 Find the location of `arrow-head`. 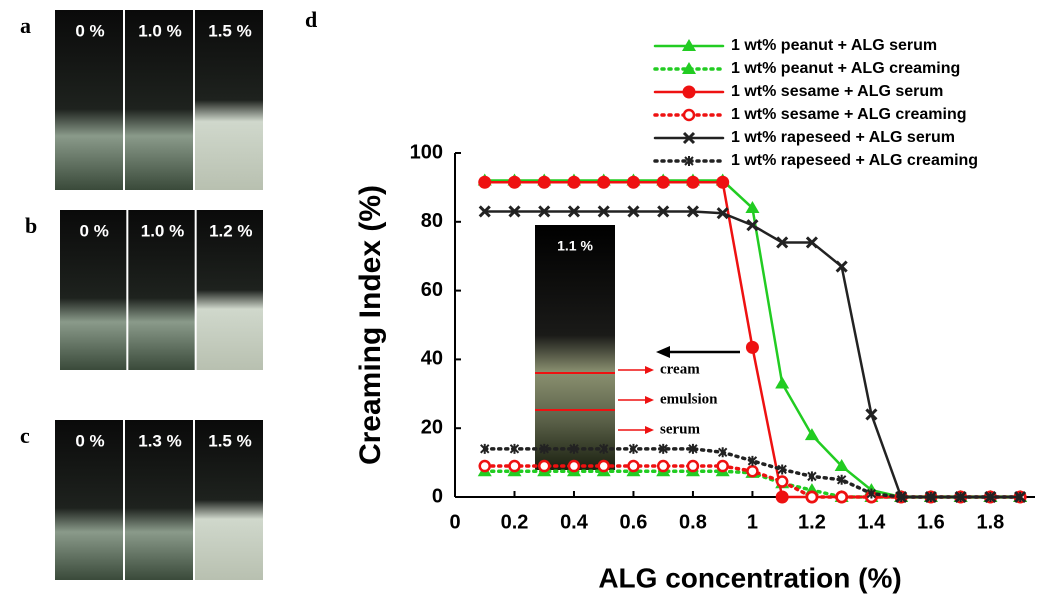

arrow-head is located at coordinates (663, 352).